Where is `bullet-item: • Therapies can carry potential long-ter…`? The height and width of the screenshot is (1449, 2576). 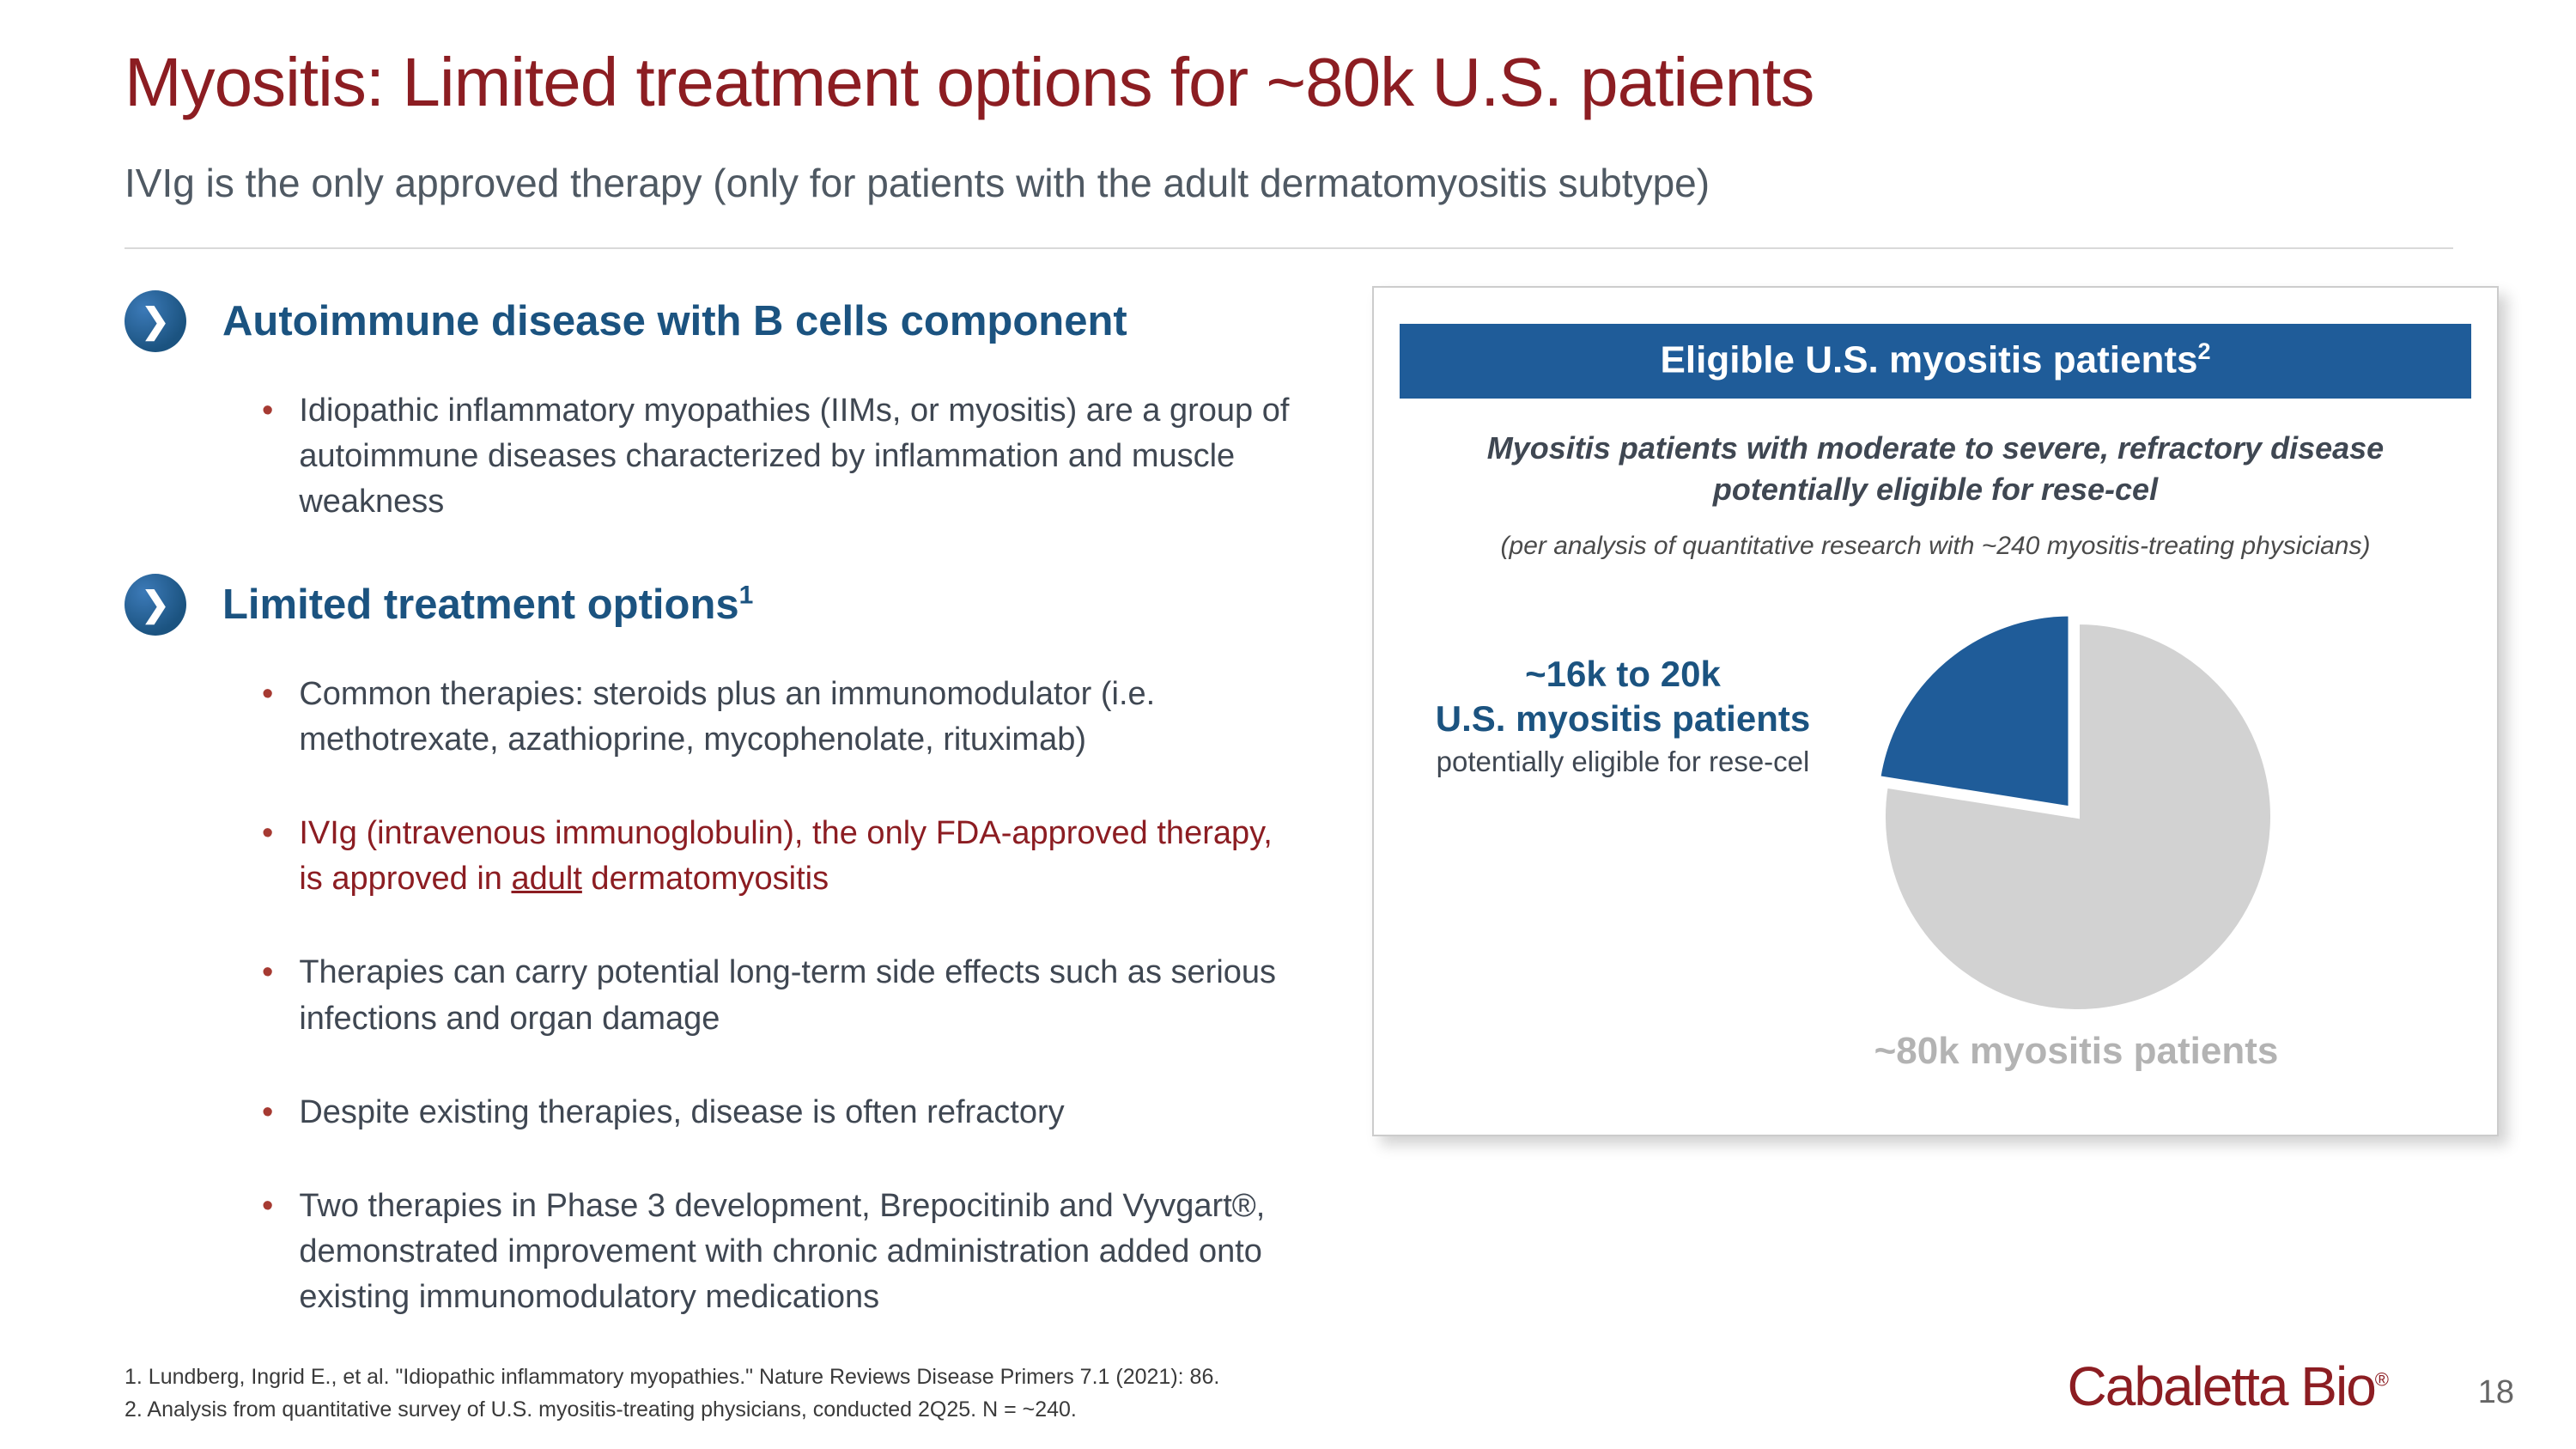 bullet-item: • Therapies can carry potential long-ter… is located at coordinates (781, 996).